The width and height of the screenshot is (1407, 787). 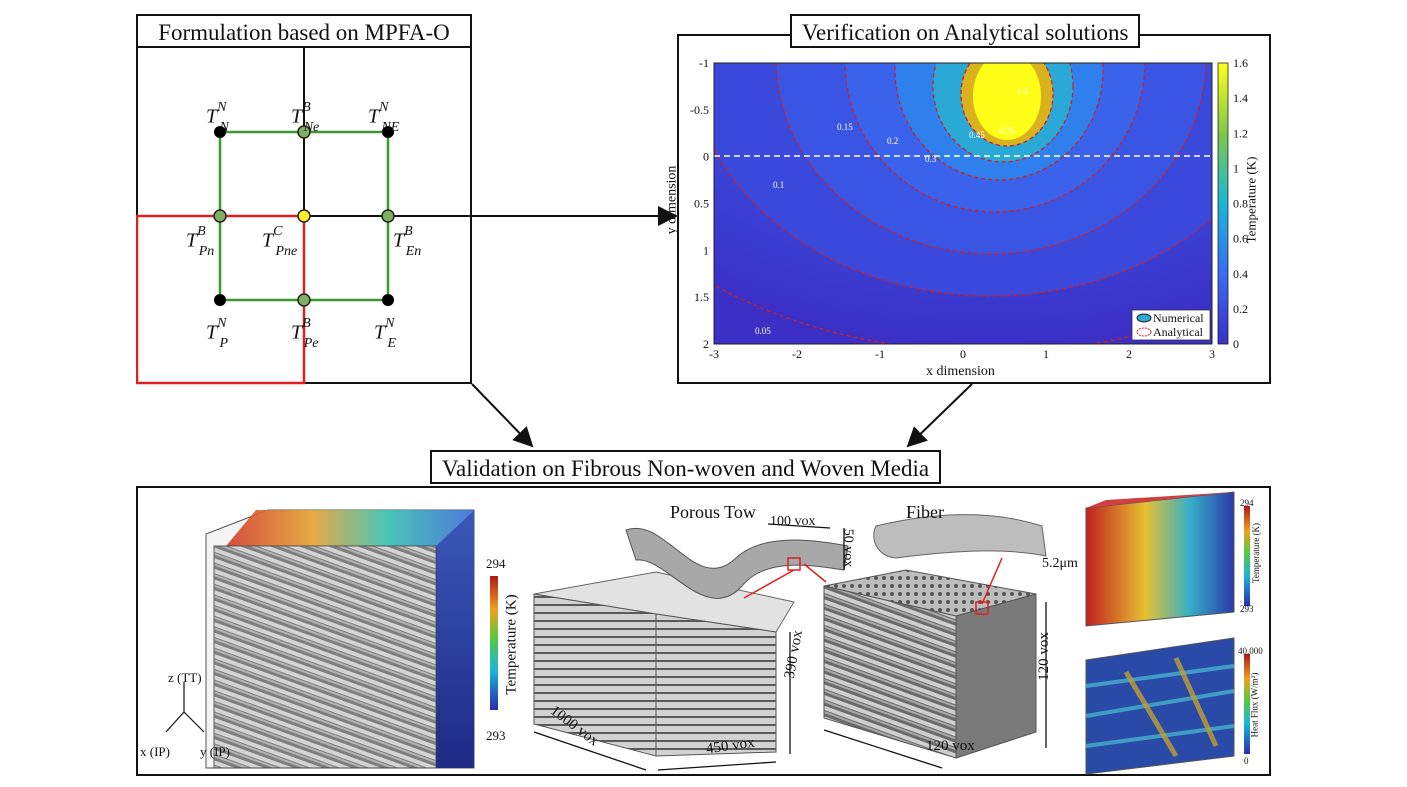 I want to click on label-ten: TBEn, so click(x=407, y=241).